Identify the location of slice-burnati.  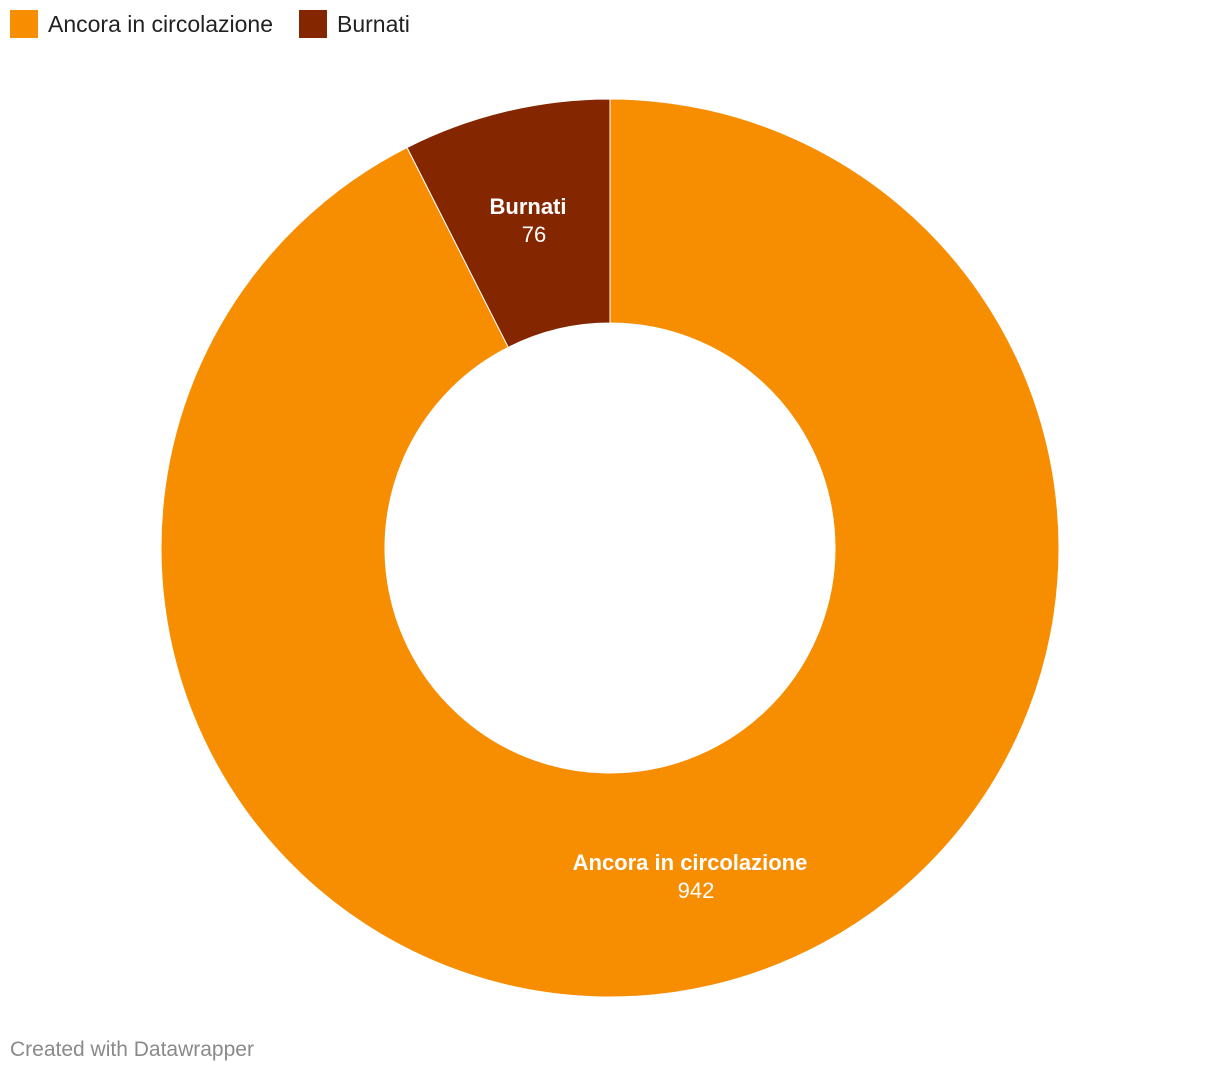
(508, 223).